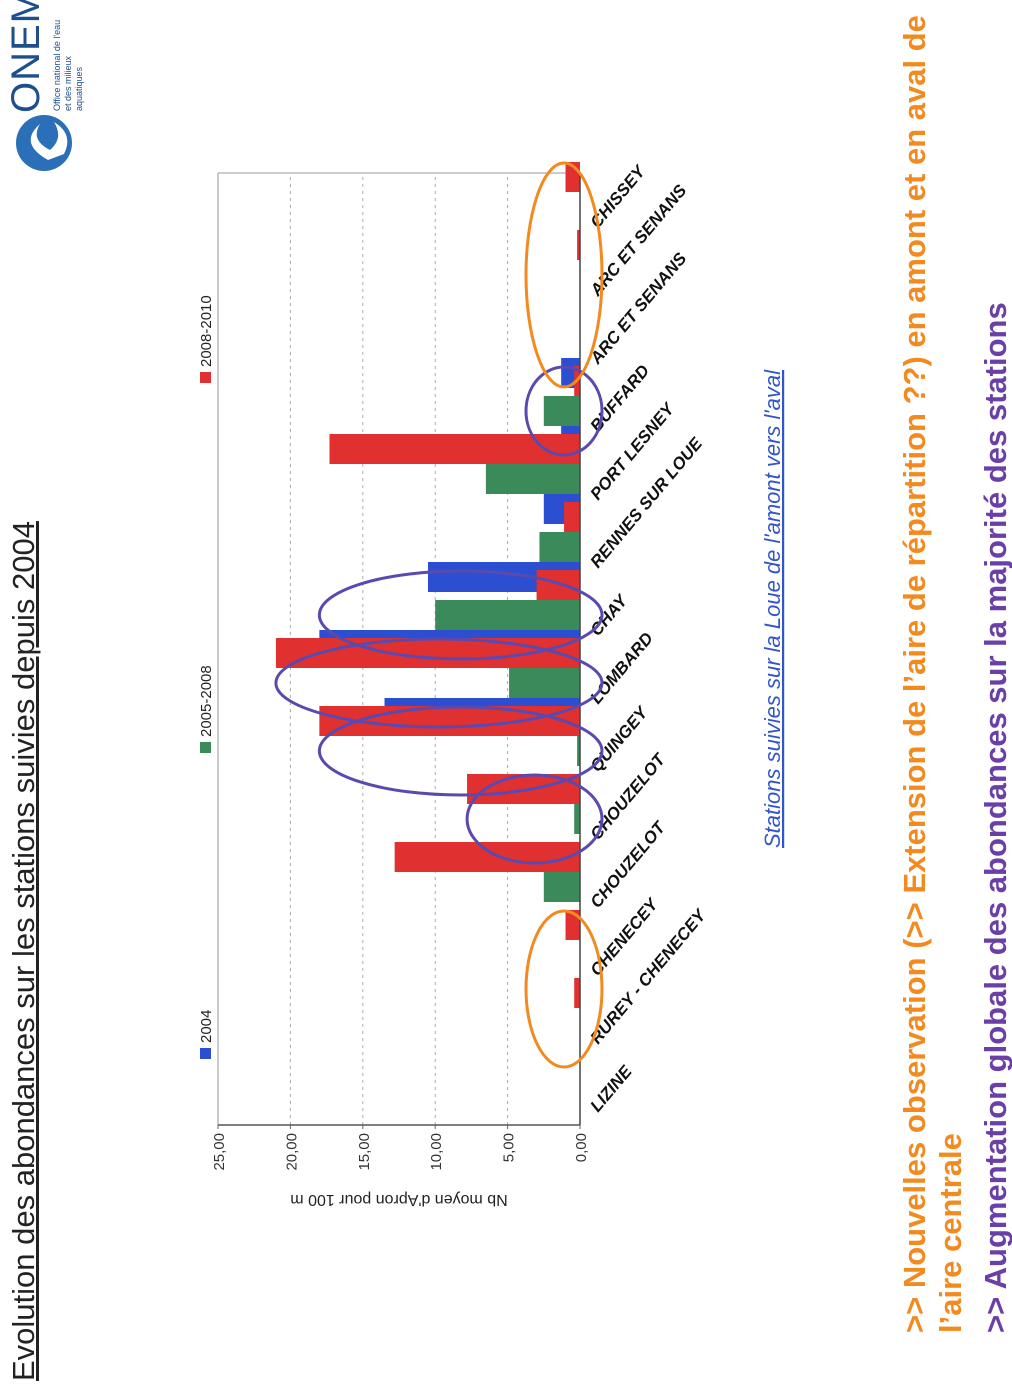 This screenshot has width=1012, height=1393. Describe the element at coordinates (206, 701) in the screenshot. I see `legend-label: 2005-2008` at that location.